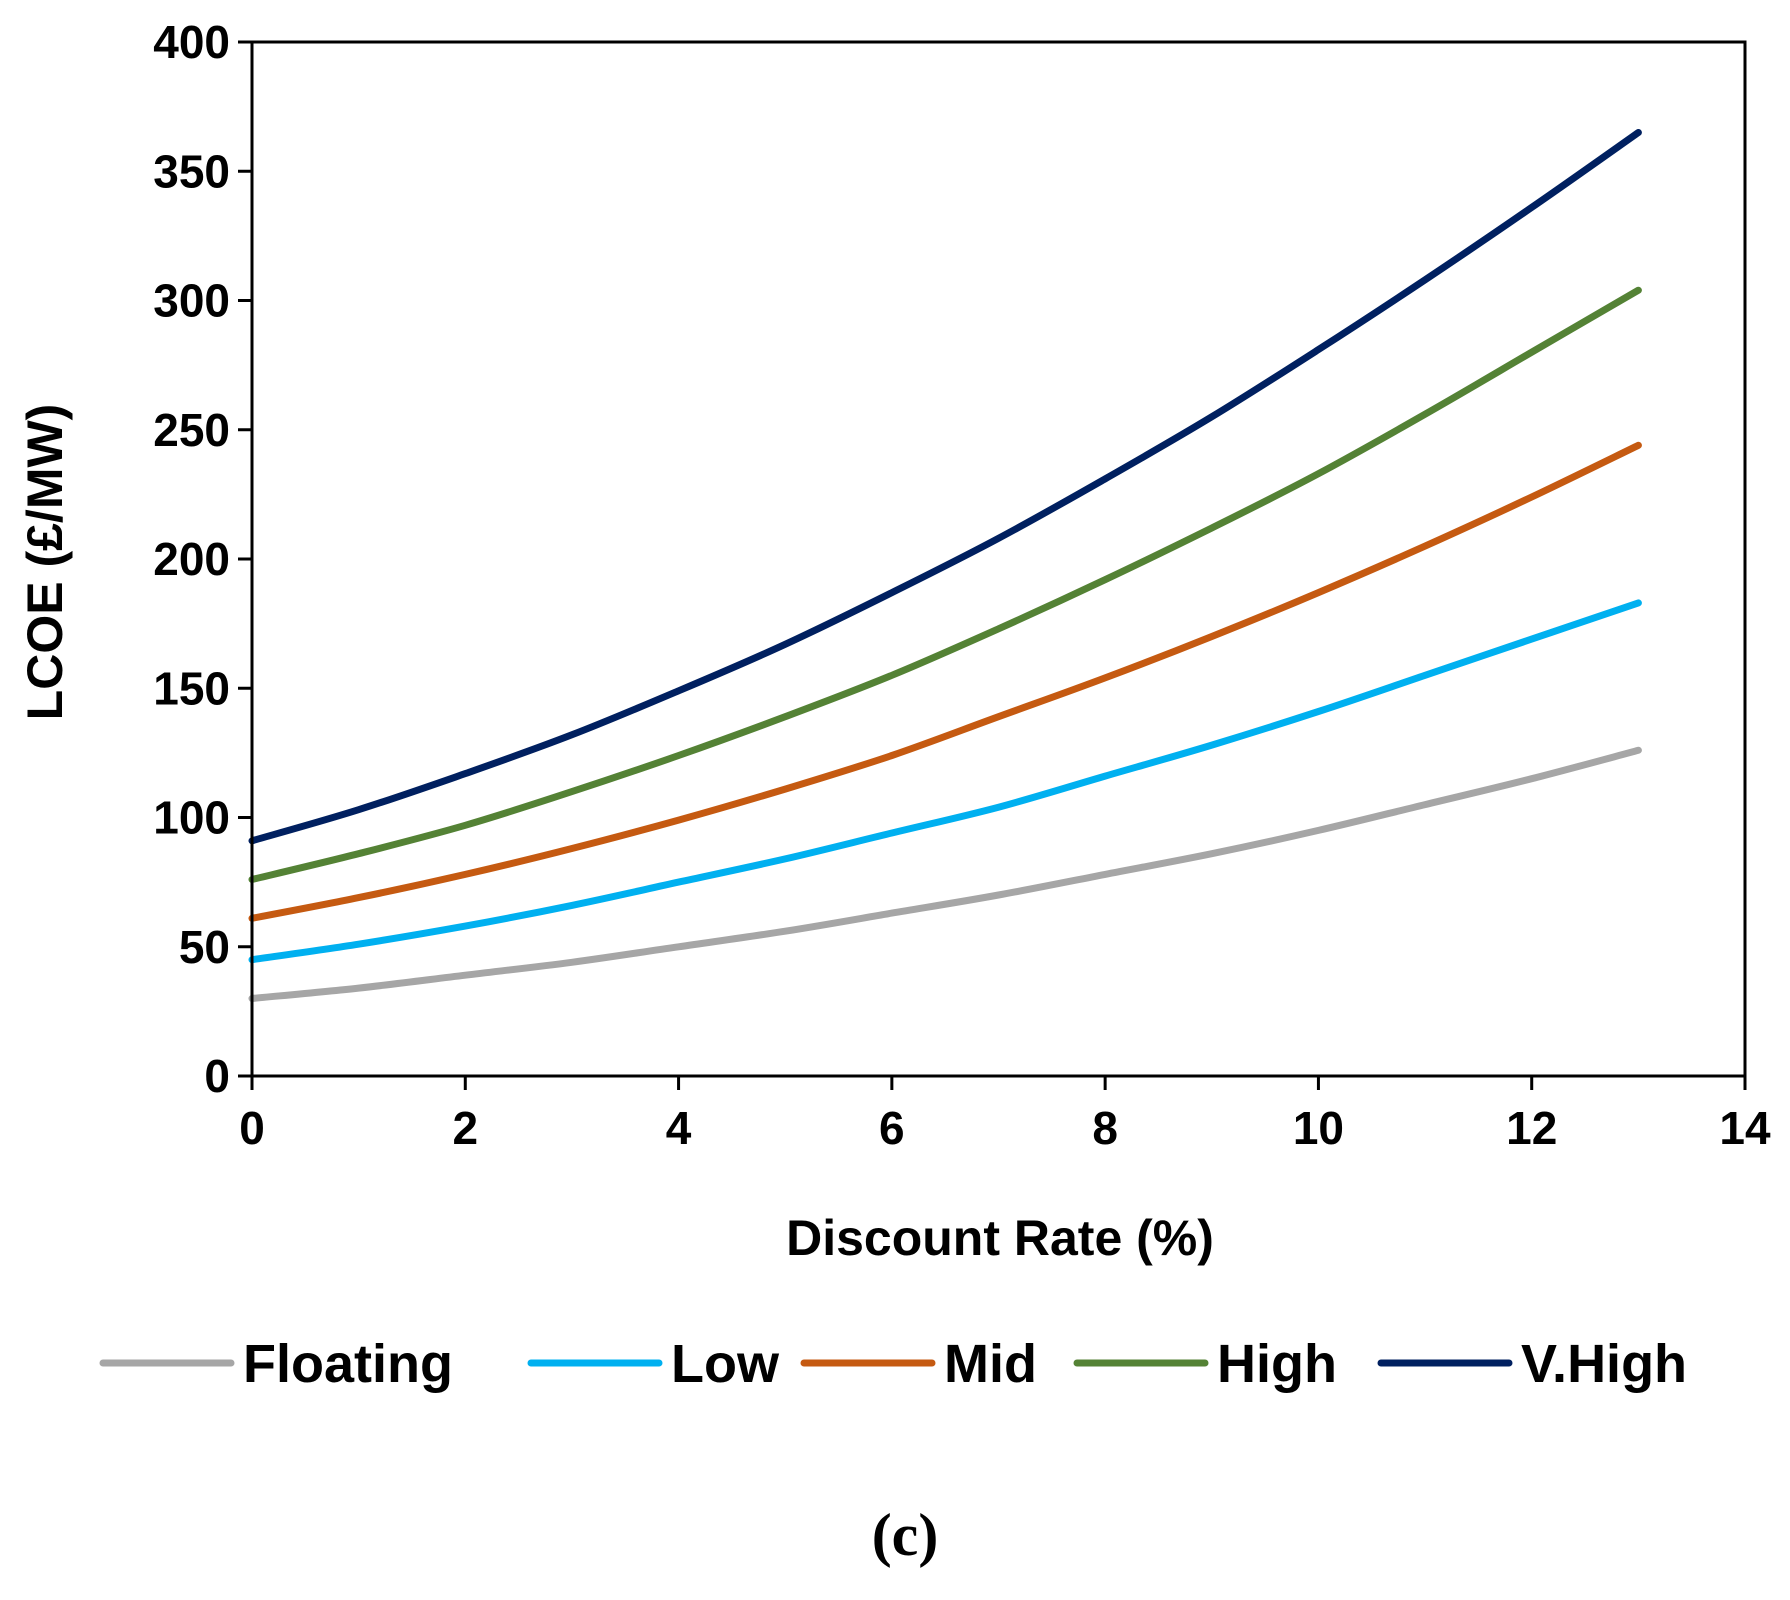 This screenshot has height=1600, width=1790. I want to click on y-tick-label: 0, so click(217, 1076).